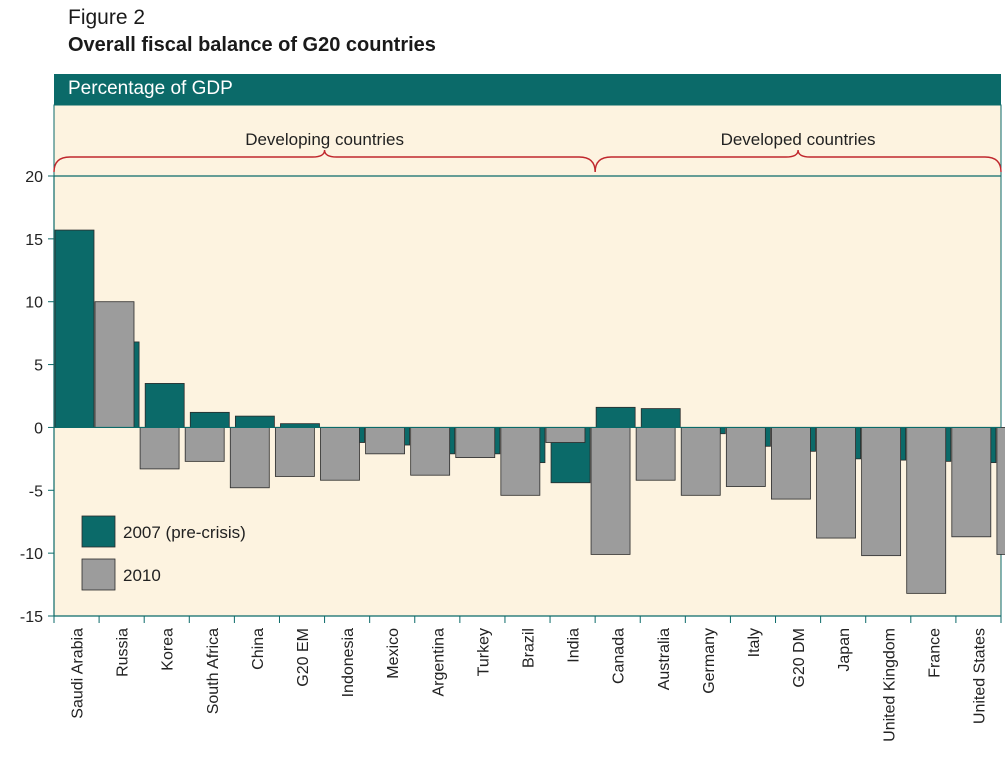  What do you see at coordinates (258, 649) in the screenshot?
I see `x-tick-label: China` at bounding box center [258, 649].